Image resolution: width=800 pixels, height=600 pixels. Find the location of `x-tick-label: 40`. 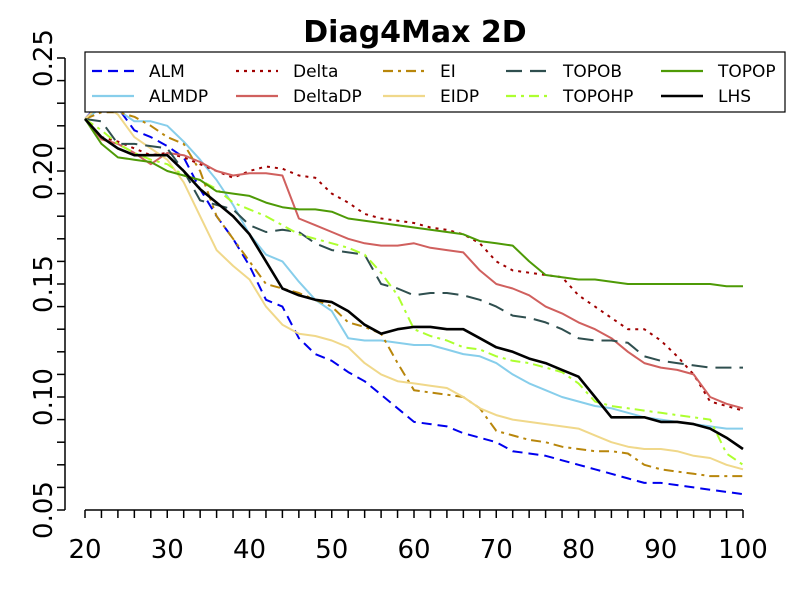

x-tick-label: 40 is located at coordinates (249, 550).